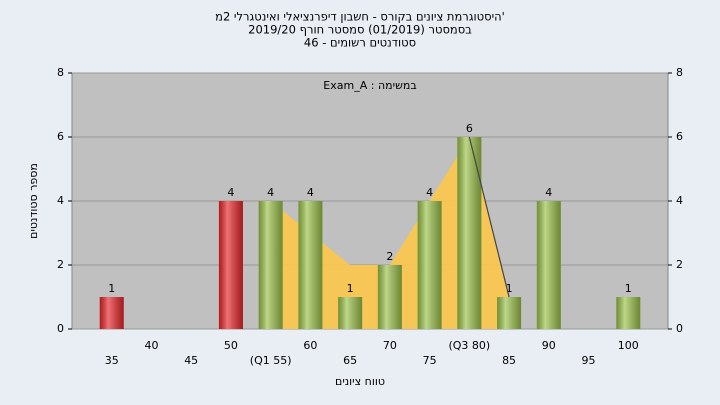  I want to click on x-tick-label: 95, so click(589, 360).